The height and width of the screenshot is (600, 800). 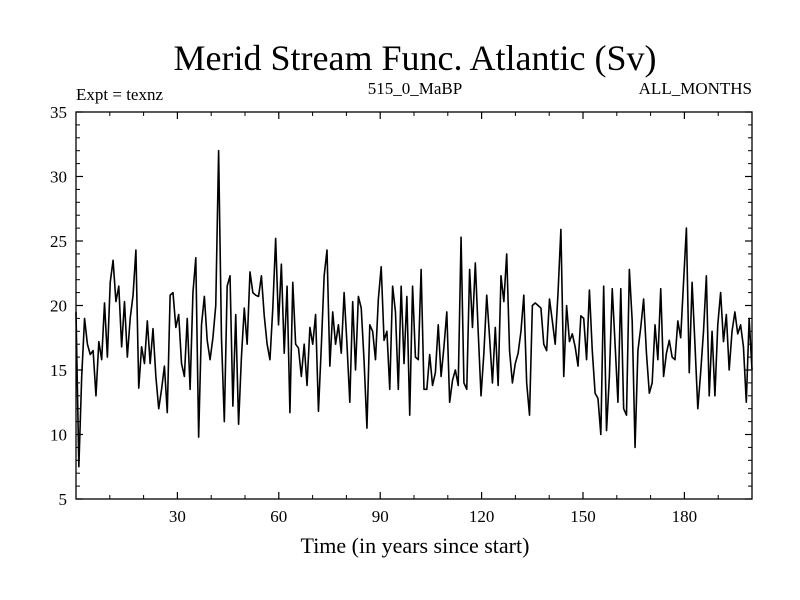 What do you see at coordinates (482, 516) in the screenshot?
I see `x-tick-label: 120` at bounding box center [482, 516].